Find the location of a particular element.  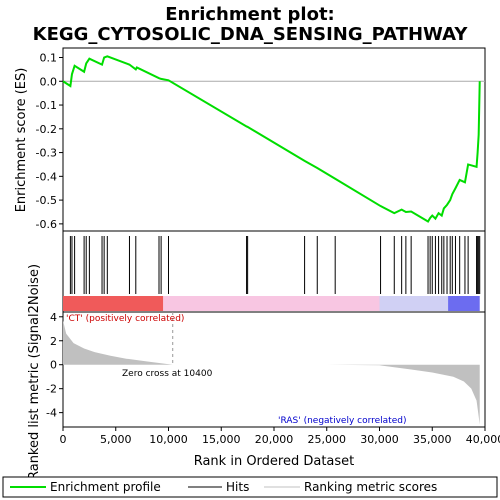

x-tick-label: 20,000 is located at coordinates (274, 439).